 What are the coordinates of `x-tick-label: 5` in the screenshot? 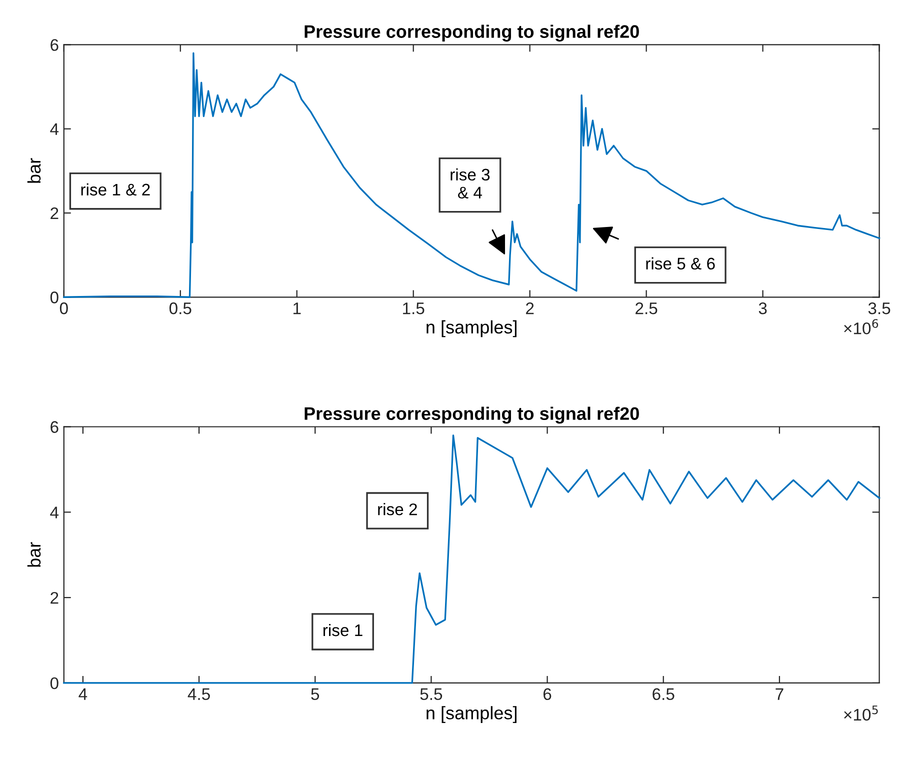 It's located at (315, 694).